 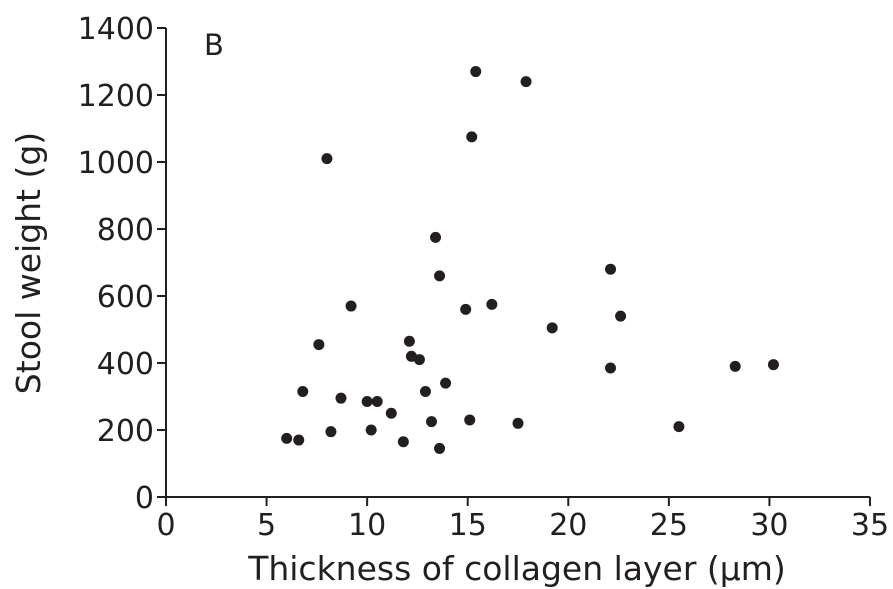 I want to click on x-tick-label: 20, so click(x=568, y=525).